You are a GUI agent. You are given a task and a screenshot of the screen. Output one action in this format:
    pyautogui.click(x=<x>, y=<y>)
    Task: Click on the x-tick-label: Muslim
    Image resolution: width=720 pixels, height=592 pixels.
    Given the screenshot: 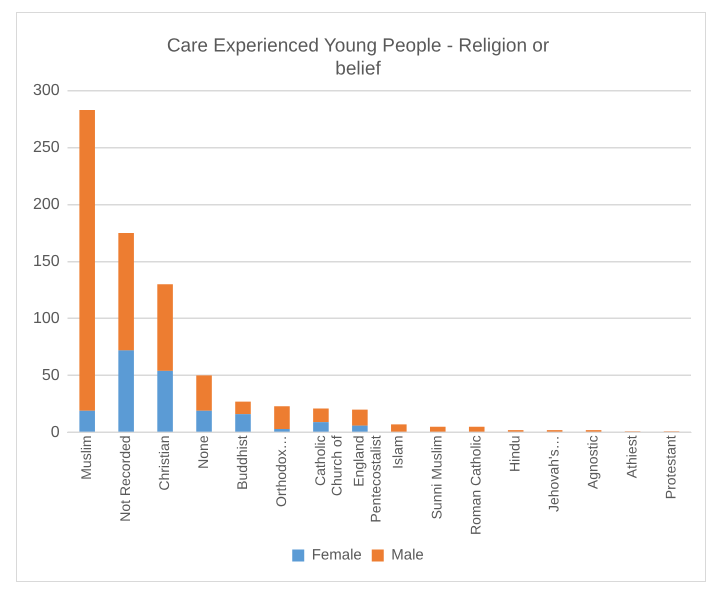 What is the action you would take?
    pyautogui.click(x=86, y=457)
    